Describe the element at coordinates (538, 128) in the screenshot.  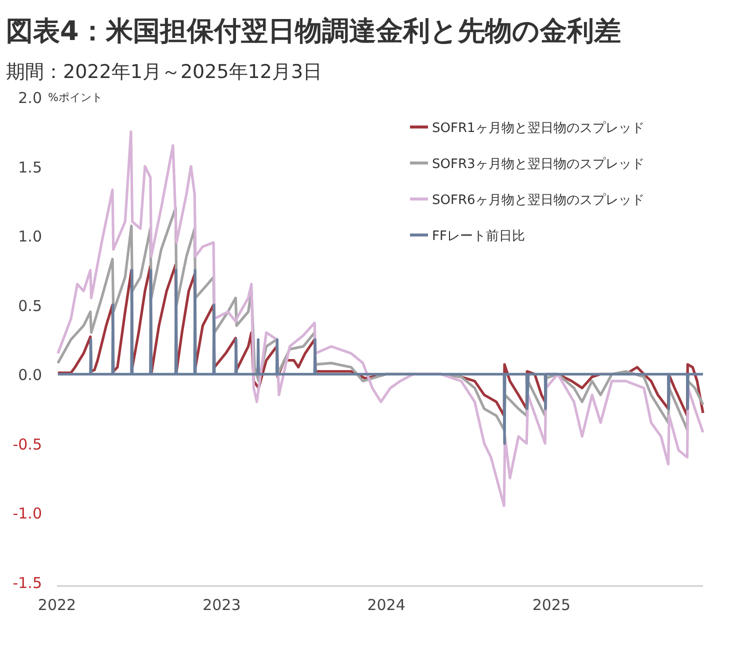
I see `legend-label: SOFR1ヶ月物と翌日物のスプレッド` at that location.